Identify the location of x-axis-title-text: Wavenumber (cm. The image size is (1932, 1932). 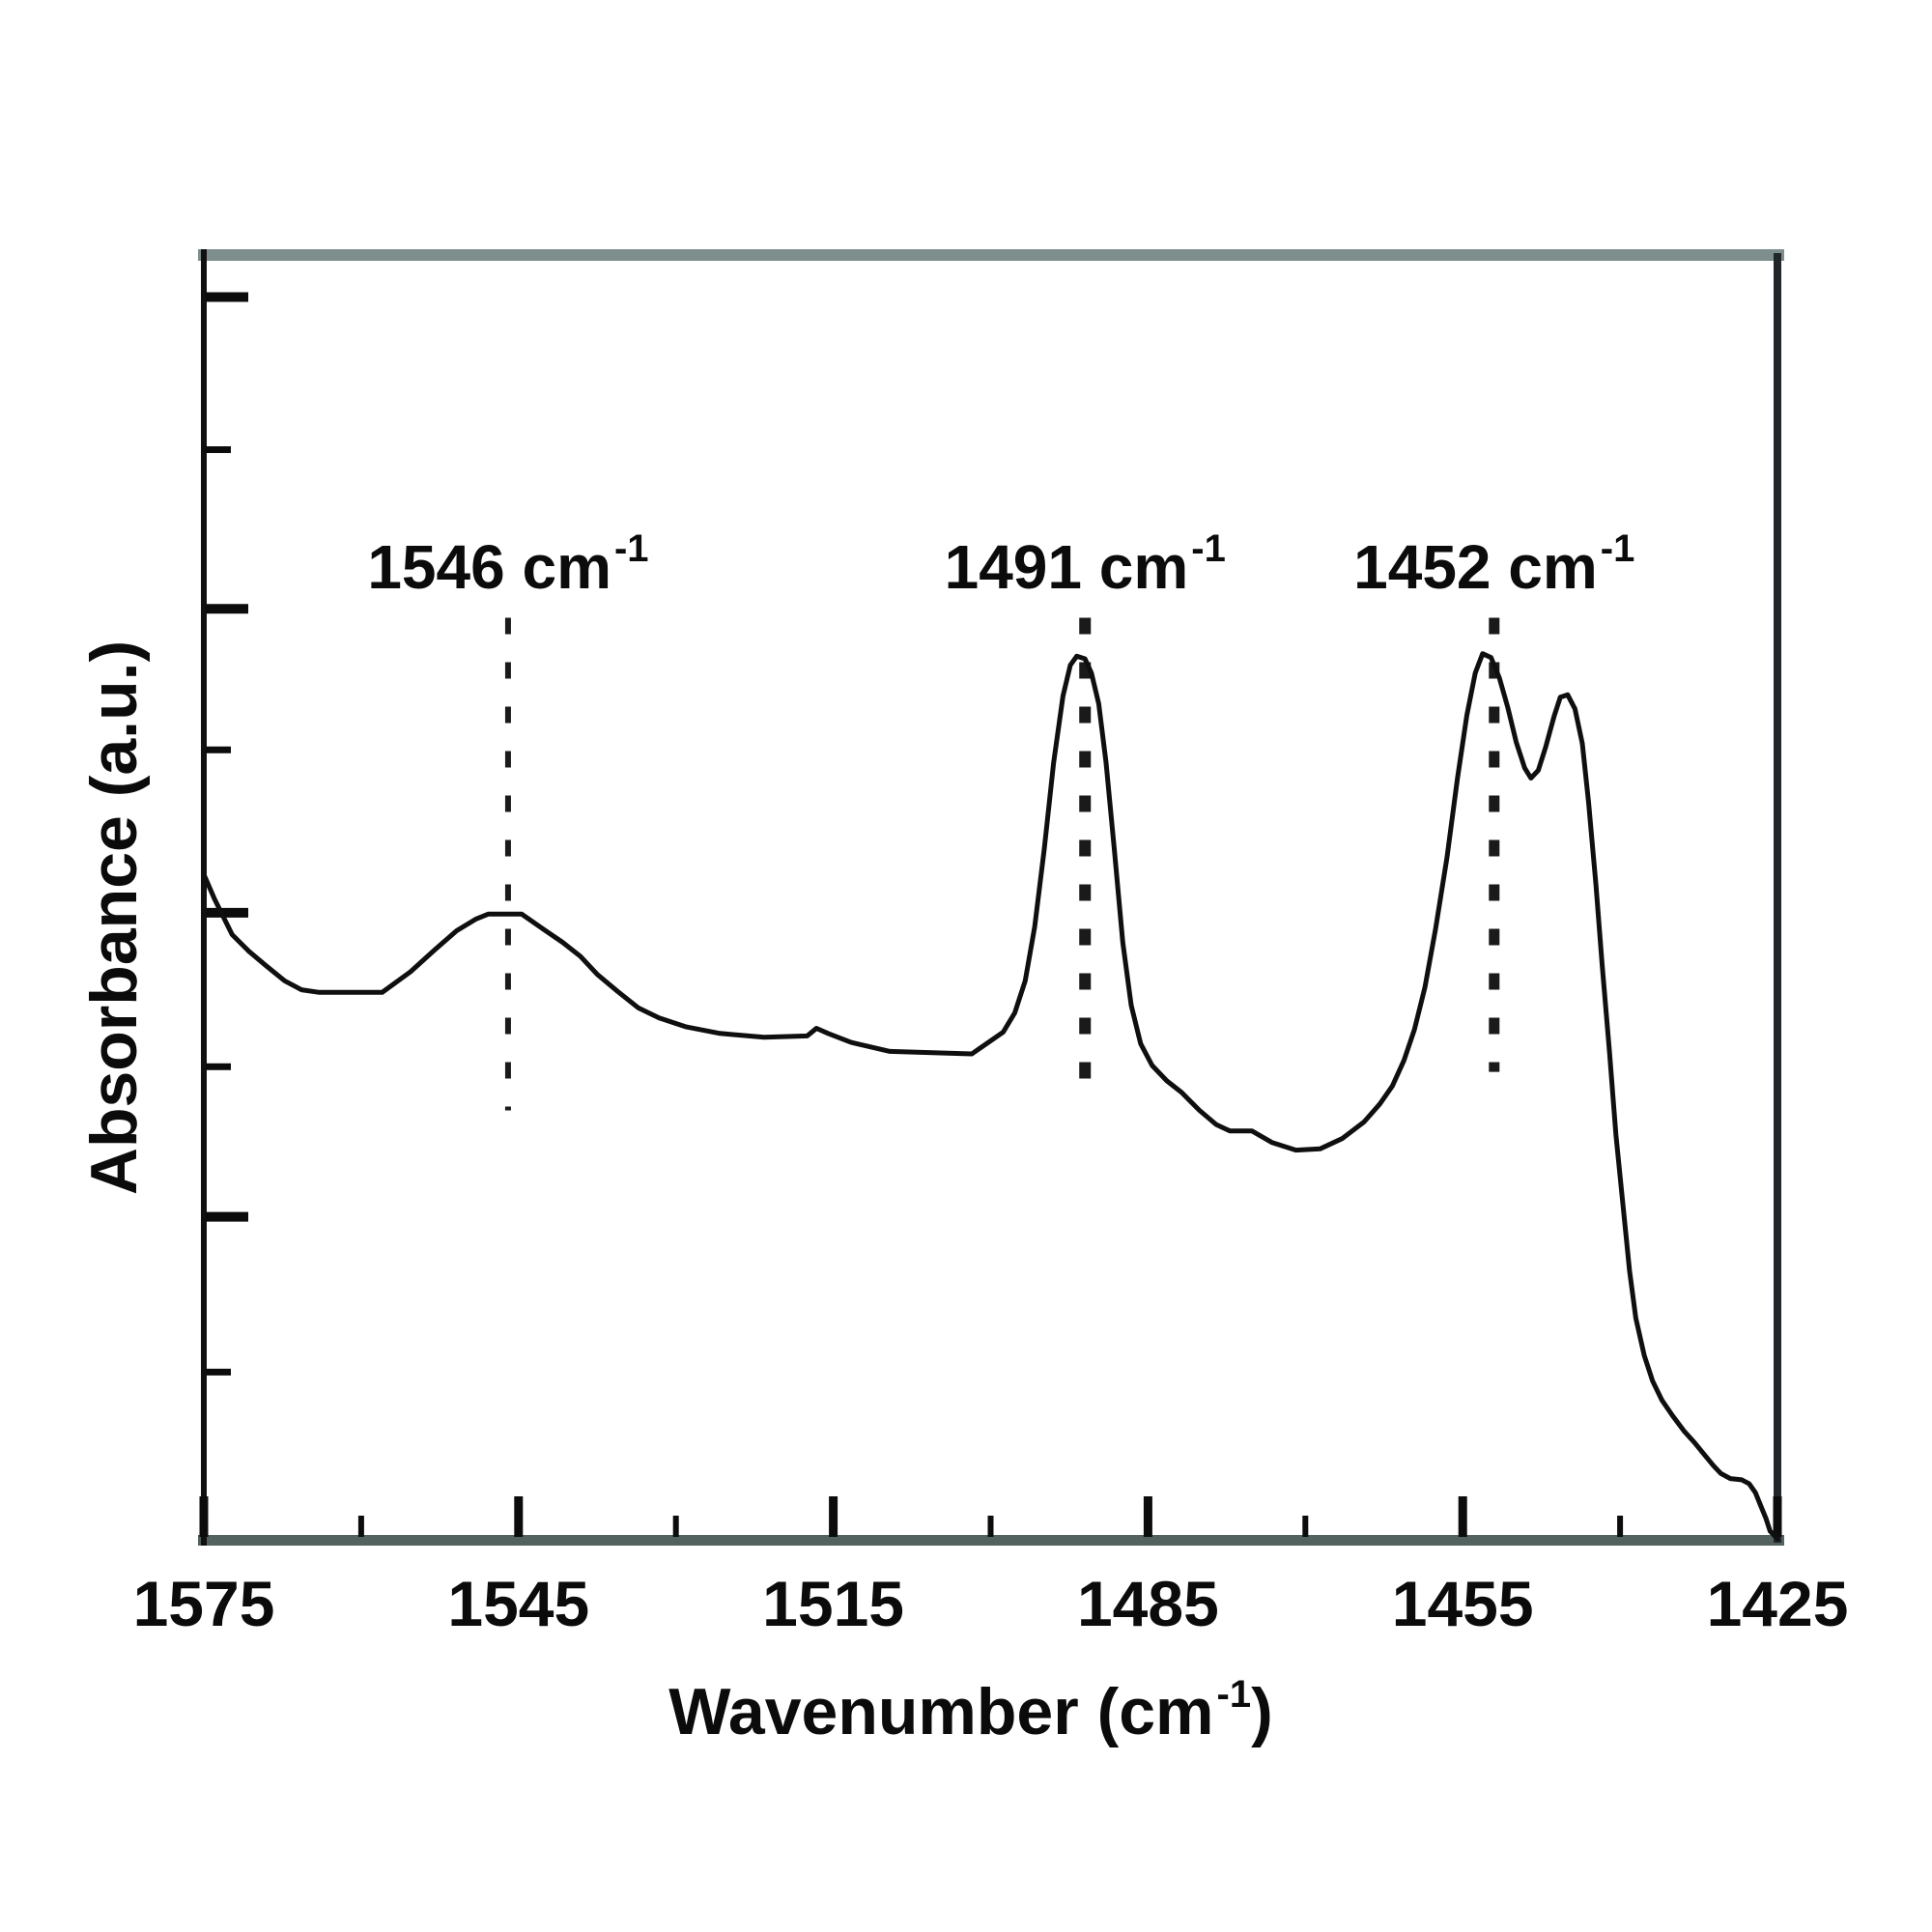
(941, 1711).